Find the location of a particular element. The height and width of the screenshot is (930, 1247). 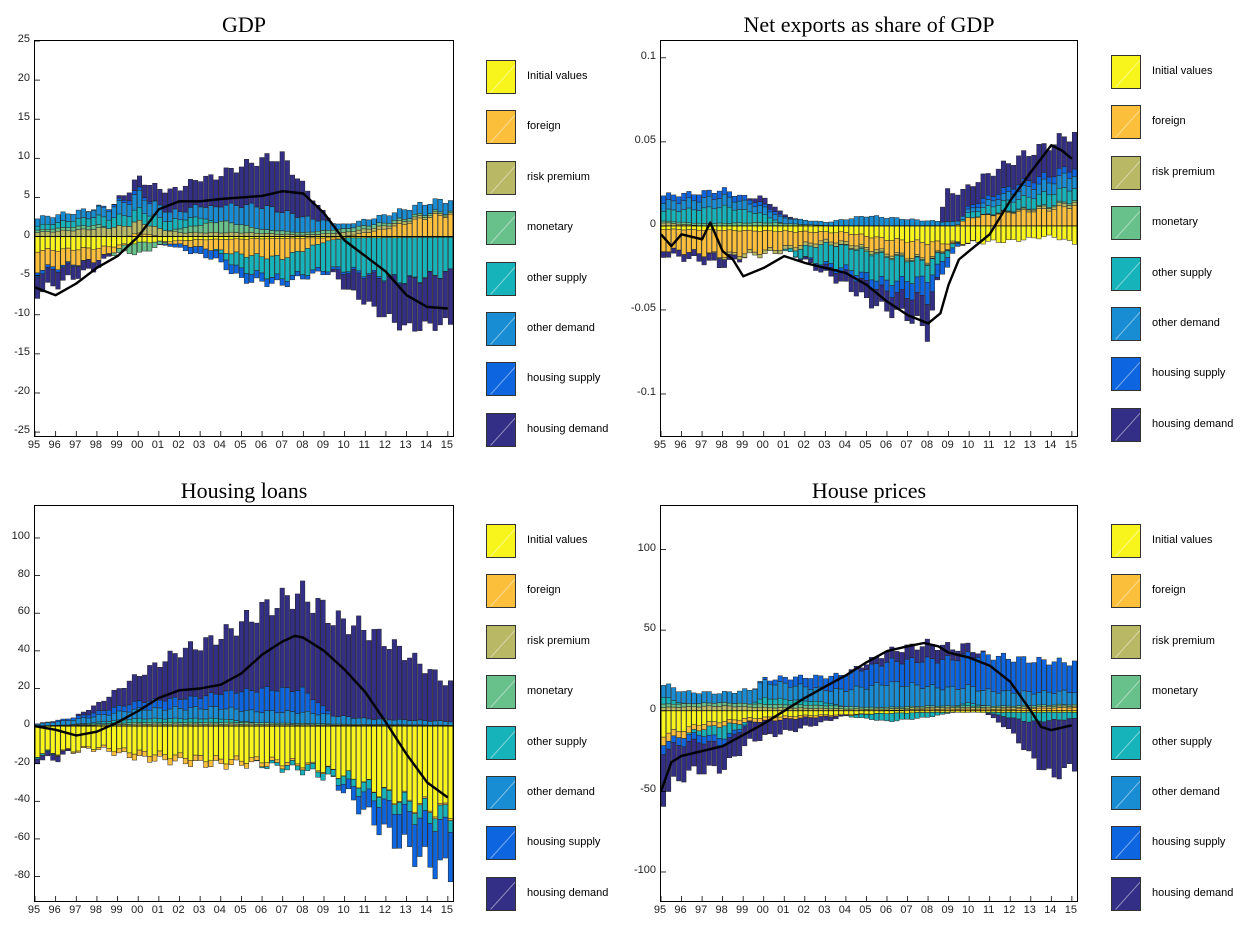

x-tick-label: 12 is located at coordinates (1009, 445).